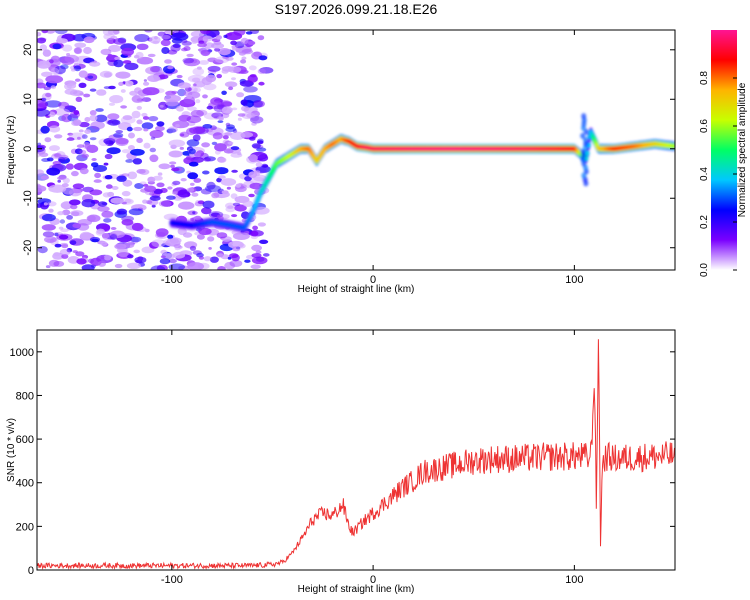  What do you see at coordinates (704, 78) in the screenshot?
I see `colorbar-tick-label: 0.8` at bounding box center [704, 78].